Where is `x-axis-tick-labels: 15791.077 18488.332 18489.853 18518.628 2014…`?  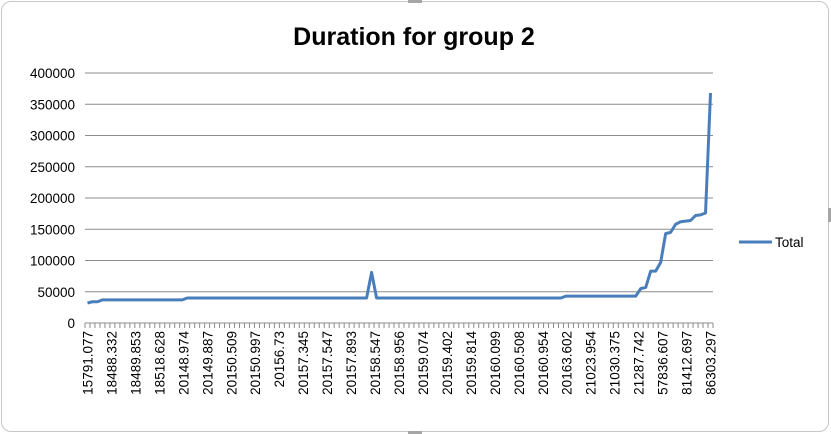 x-axis-tick-labels: 15791.077 18488.332 18489.853 18518.628 2014… is located at coordinates (399, 363).